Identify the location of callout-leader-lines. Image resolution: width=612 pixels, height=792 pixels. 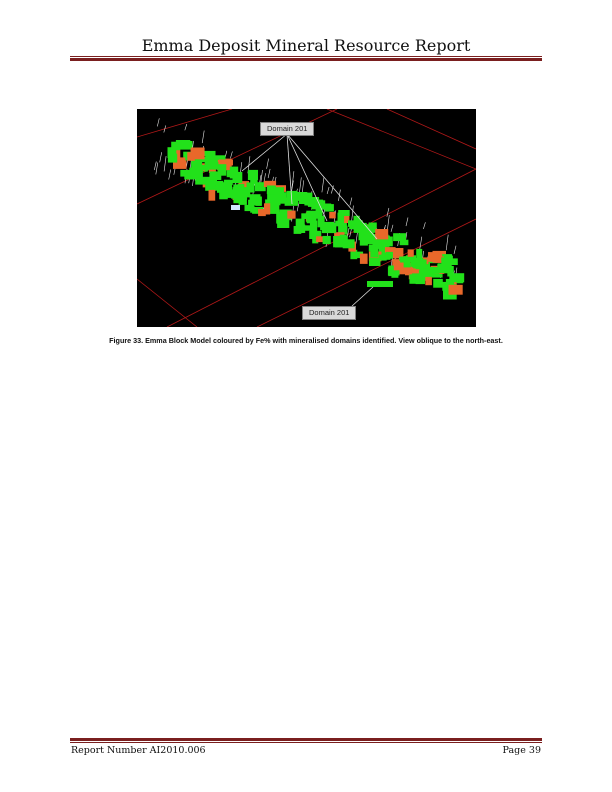
(309, 220).